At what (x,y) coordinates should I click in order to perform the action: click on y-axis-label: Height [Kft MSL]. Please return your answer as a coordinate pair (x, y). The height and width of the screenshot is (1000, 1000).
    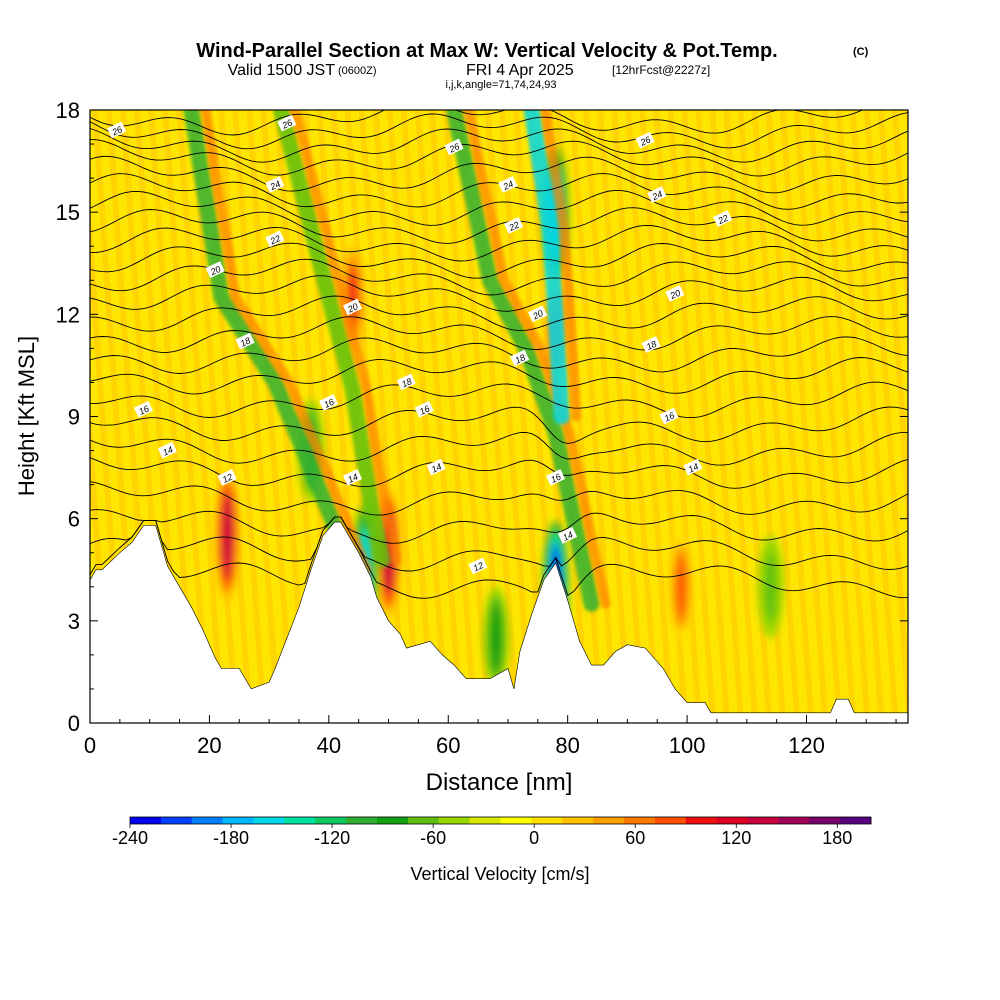
    Looking at the image, I should click on (26, 416).